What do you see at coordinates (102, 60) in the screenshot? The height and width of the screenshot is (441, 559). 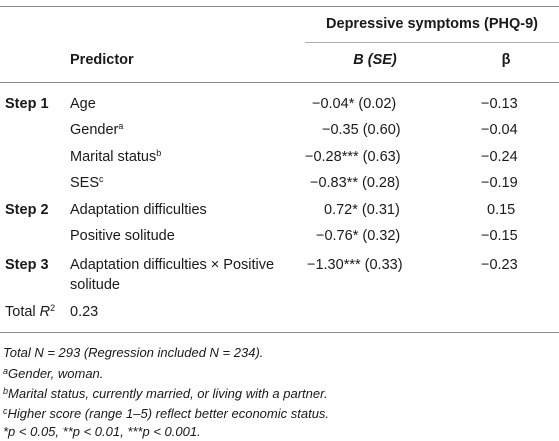 I see `col-header-predictor: Predictor` at bounding box center [102, 60].